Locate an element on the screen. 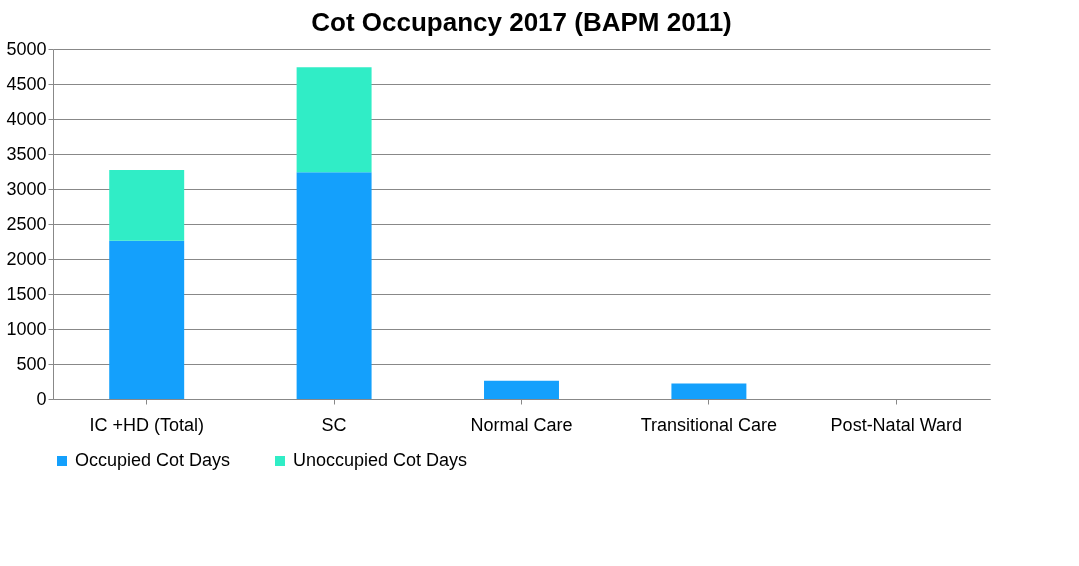 This screenshot has height=566, width=1079. y-tick-label: 3000 is located at coordinates (26, 188).